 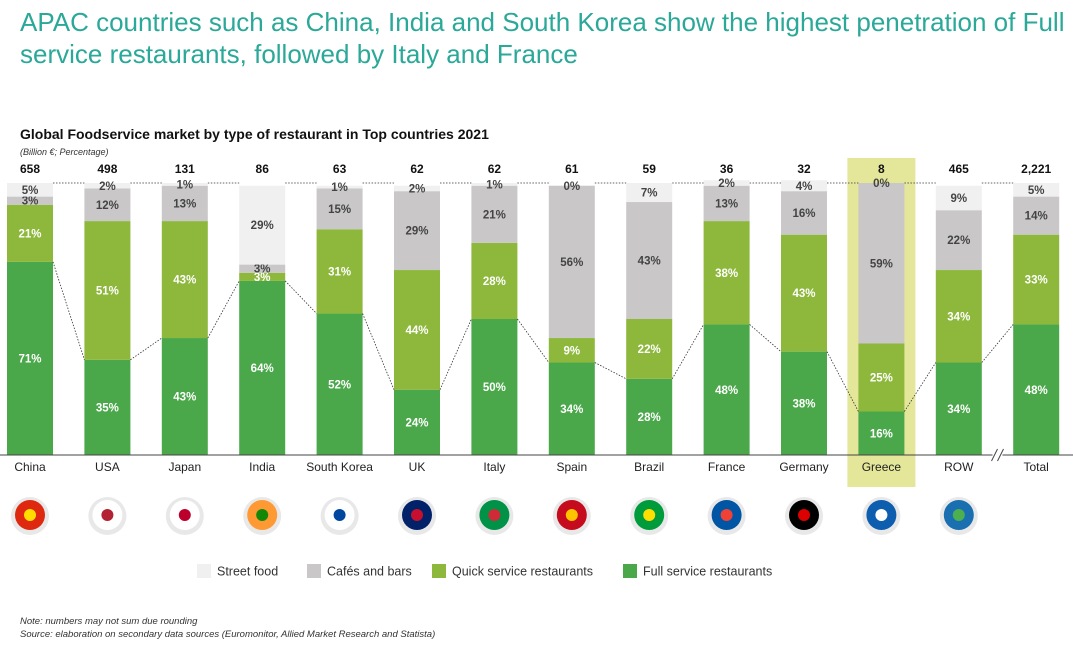 I want to click on note: Note: numbers may not sum due rounding, so click(x=109, y=621).